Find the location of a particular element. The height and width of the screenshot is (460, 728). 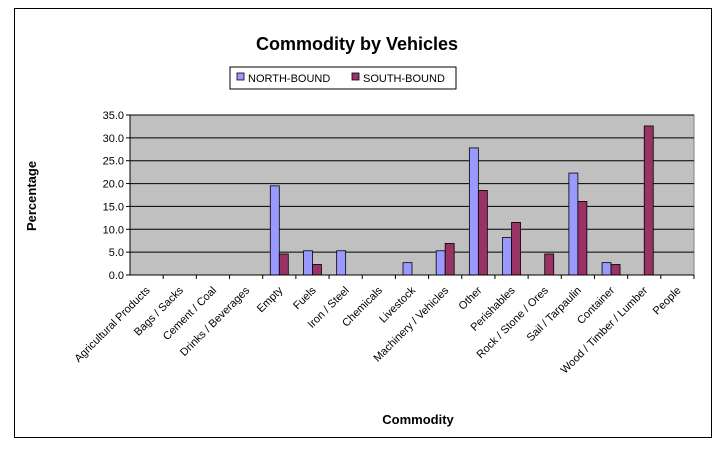

y-tick-label: 25.0 is located at coordinates (113, 162).